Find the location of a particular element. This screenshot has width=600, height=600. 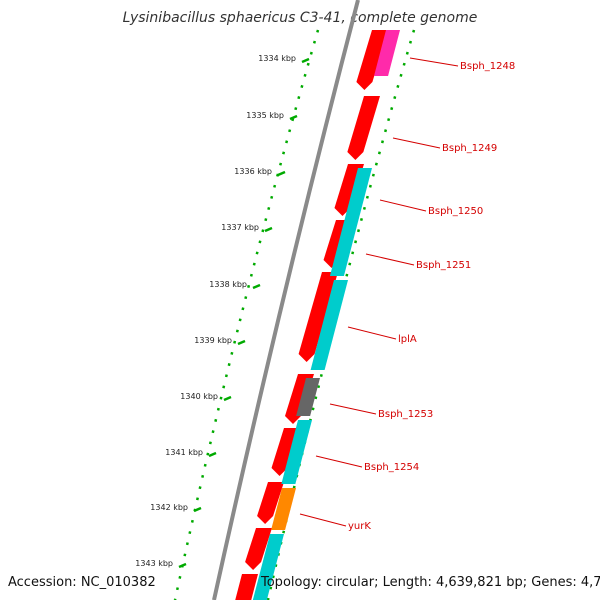

ruler-label: 1336 kbp is located at coordinates (253, 171).